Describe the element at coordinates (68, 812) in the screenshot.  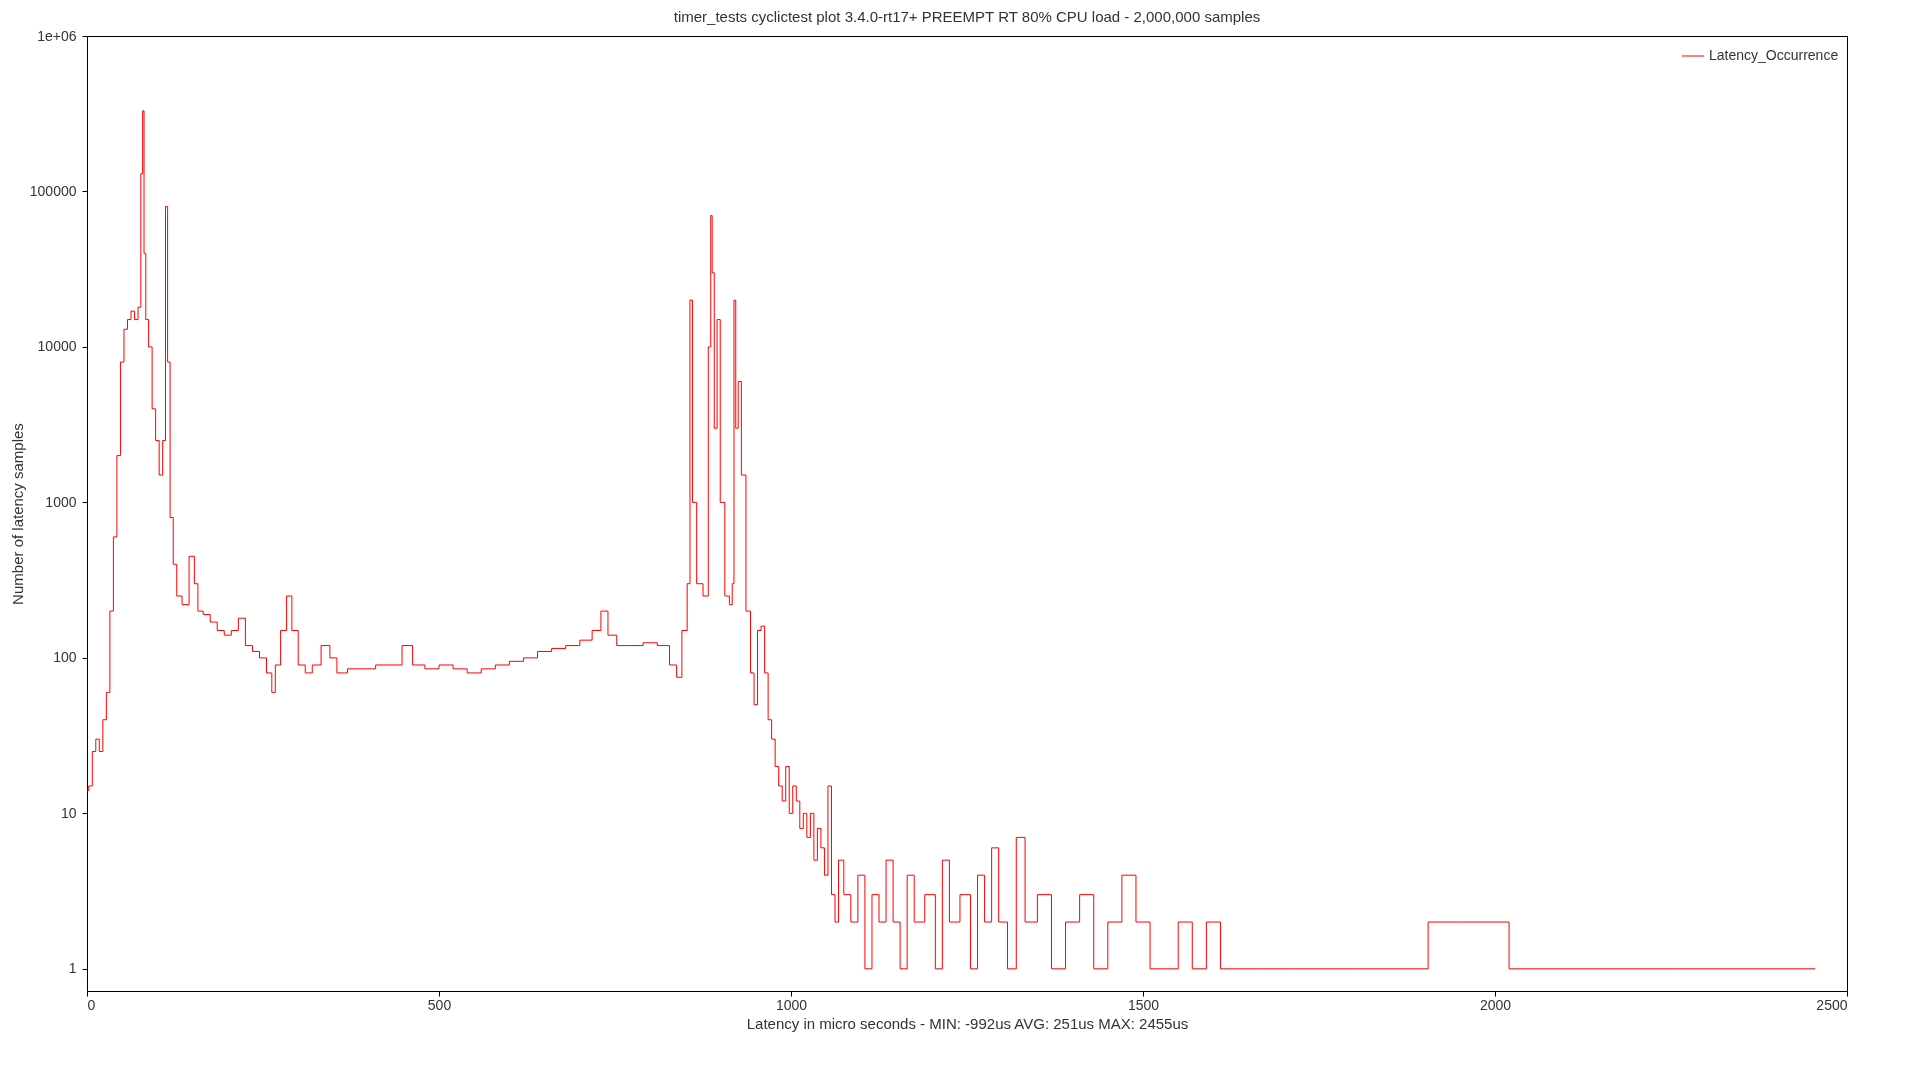
I see `y-tick-label: 10` at that location.